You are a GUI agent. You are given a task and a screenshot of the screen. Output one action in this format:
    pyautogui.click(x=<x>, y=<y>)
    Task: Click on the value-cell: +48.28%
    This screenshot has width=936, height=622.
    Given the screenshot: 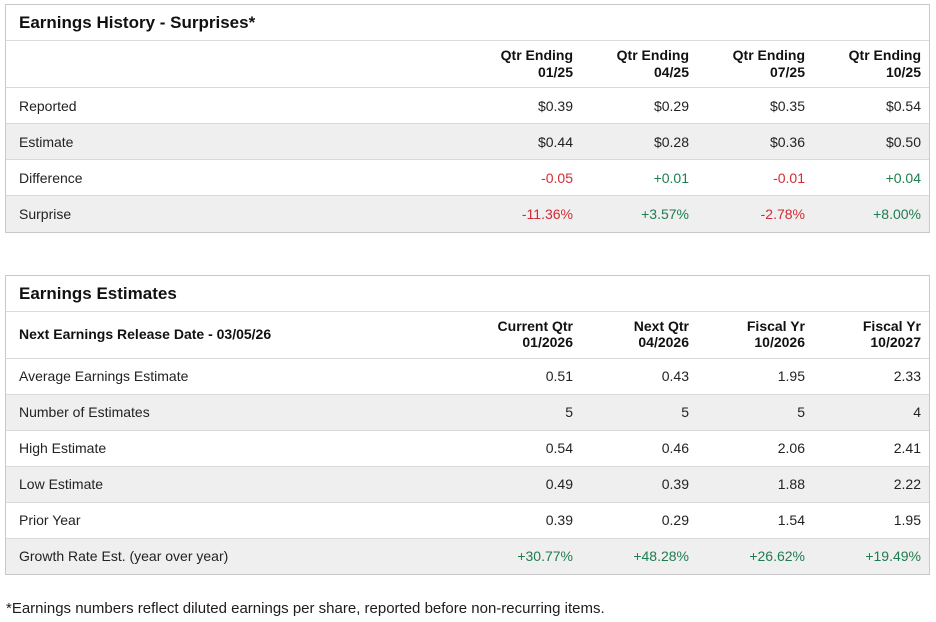 What is the action you would take?
    pyautogui.click(x=661, y=556)
    